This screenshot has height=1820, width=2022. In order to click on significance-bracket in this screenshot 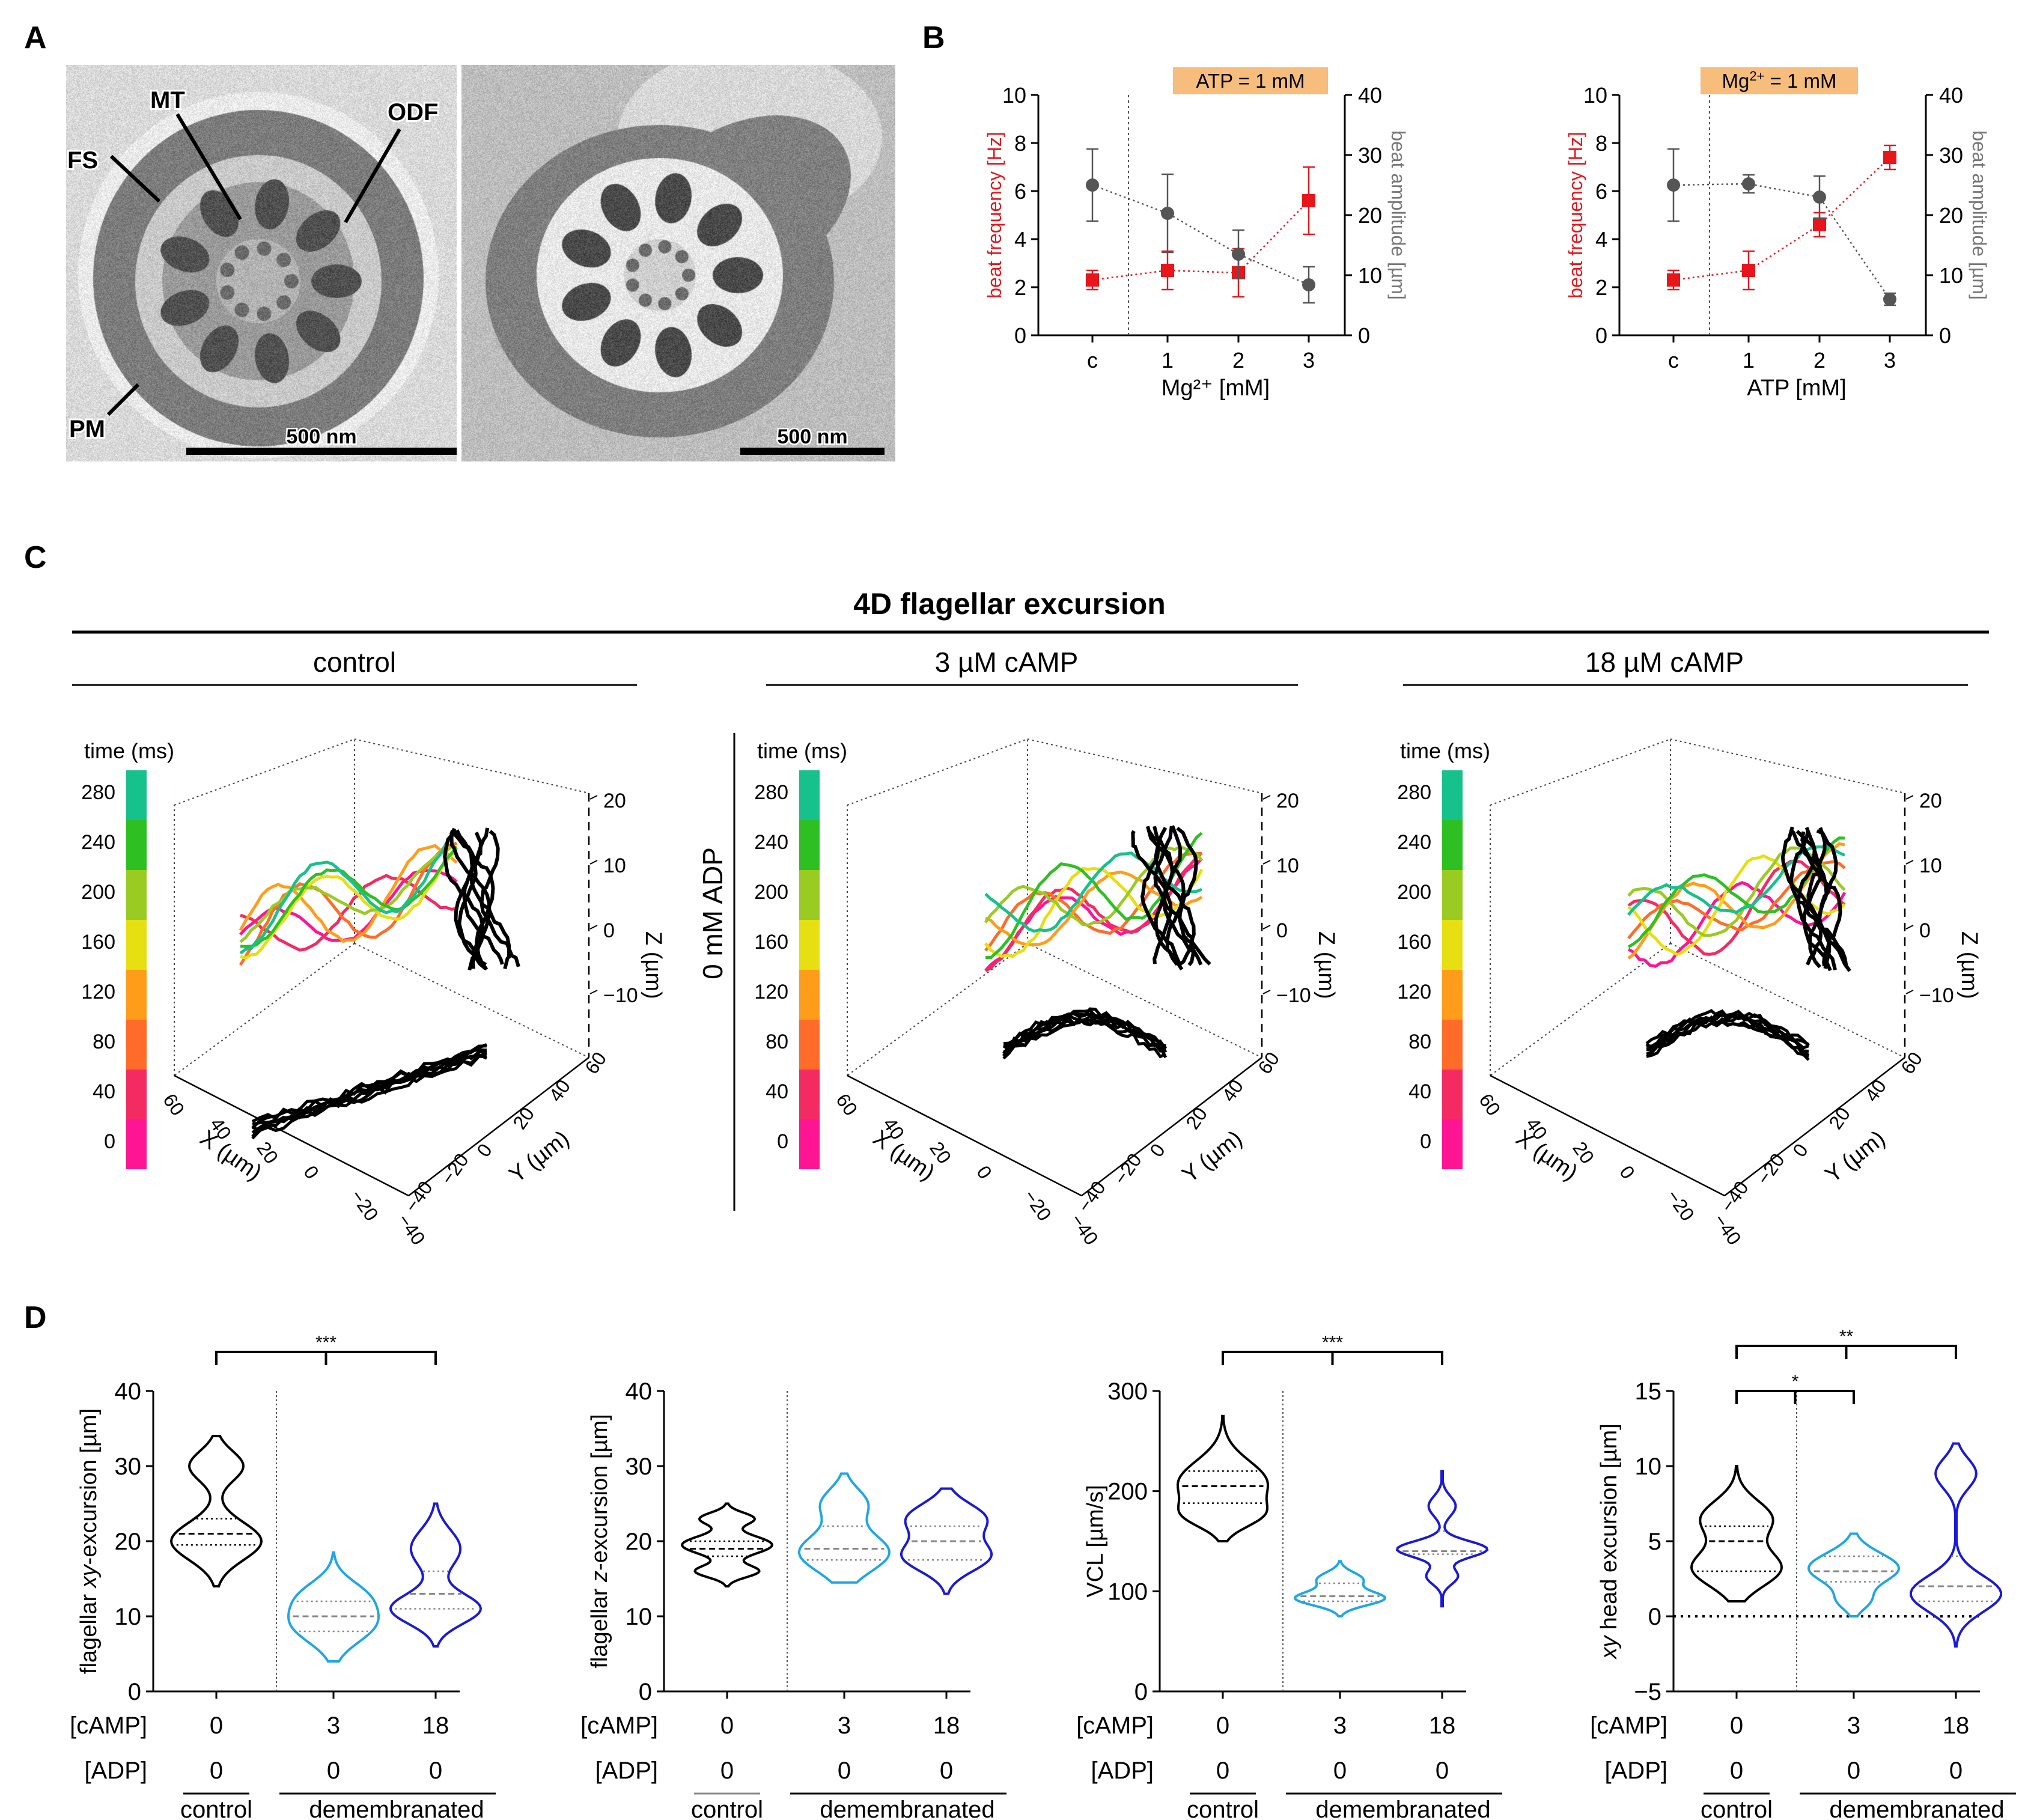, I will do `click(1795, 1397)`.